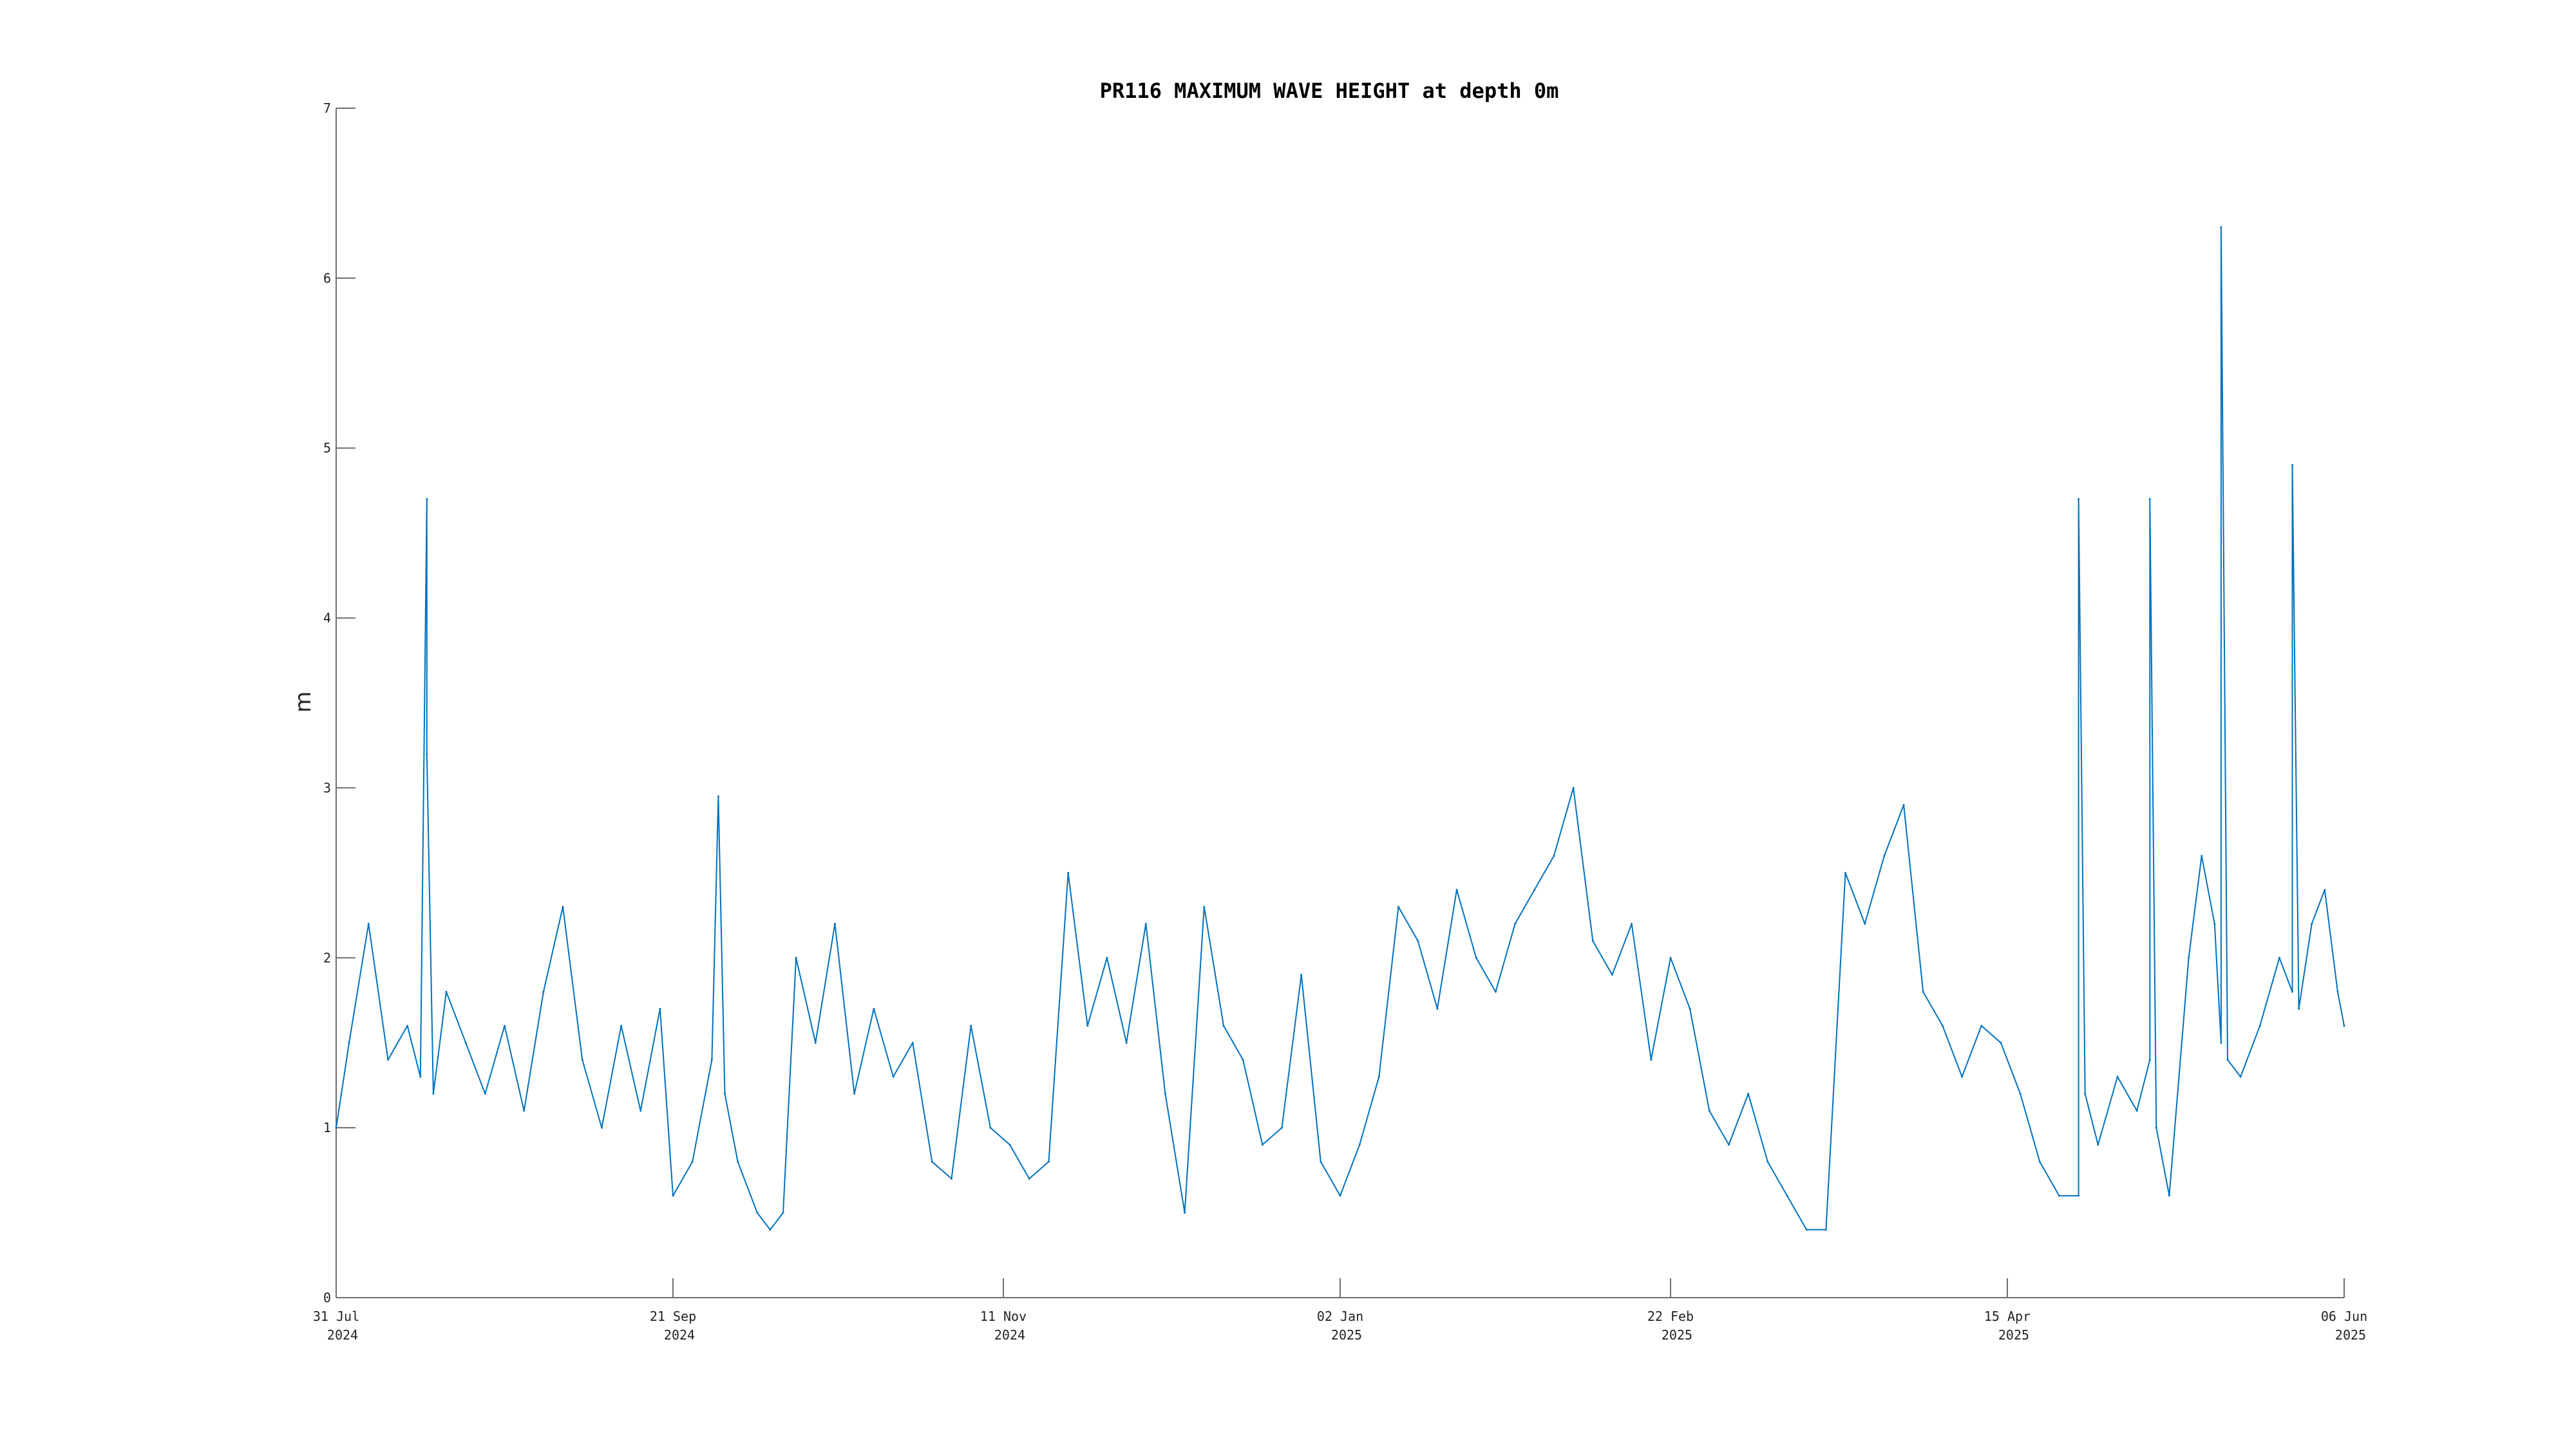 Image resolution: width=2576 pixels, height=1449 pixels. I want to click on y-tick-label: 2, so click(327, 957).